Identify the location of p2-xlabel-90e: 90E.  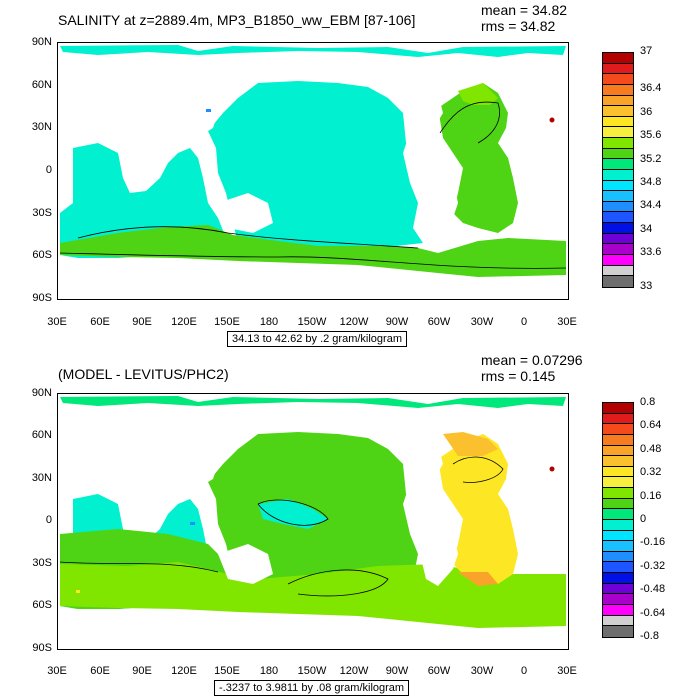
(142, 671).